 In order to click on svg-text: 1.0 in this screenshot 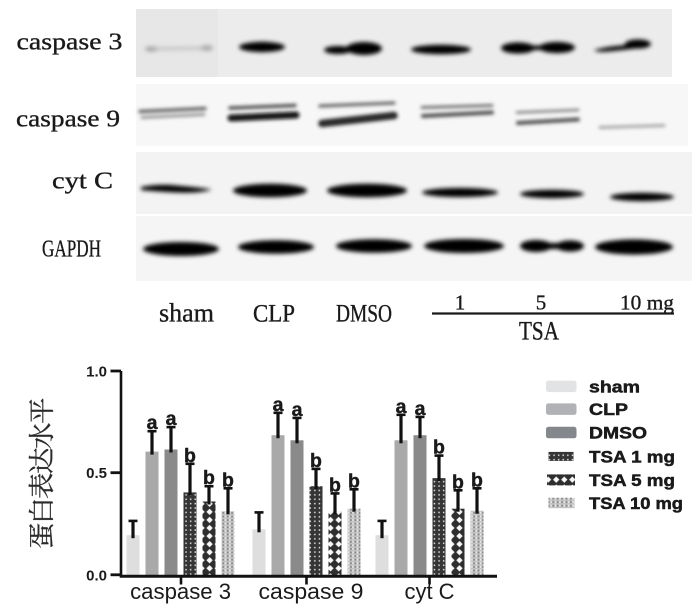, I will do `click(96, 372)`.